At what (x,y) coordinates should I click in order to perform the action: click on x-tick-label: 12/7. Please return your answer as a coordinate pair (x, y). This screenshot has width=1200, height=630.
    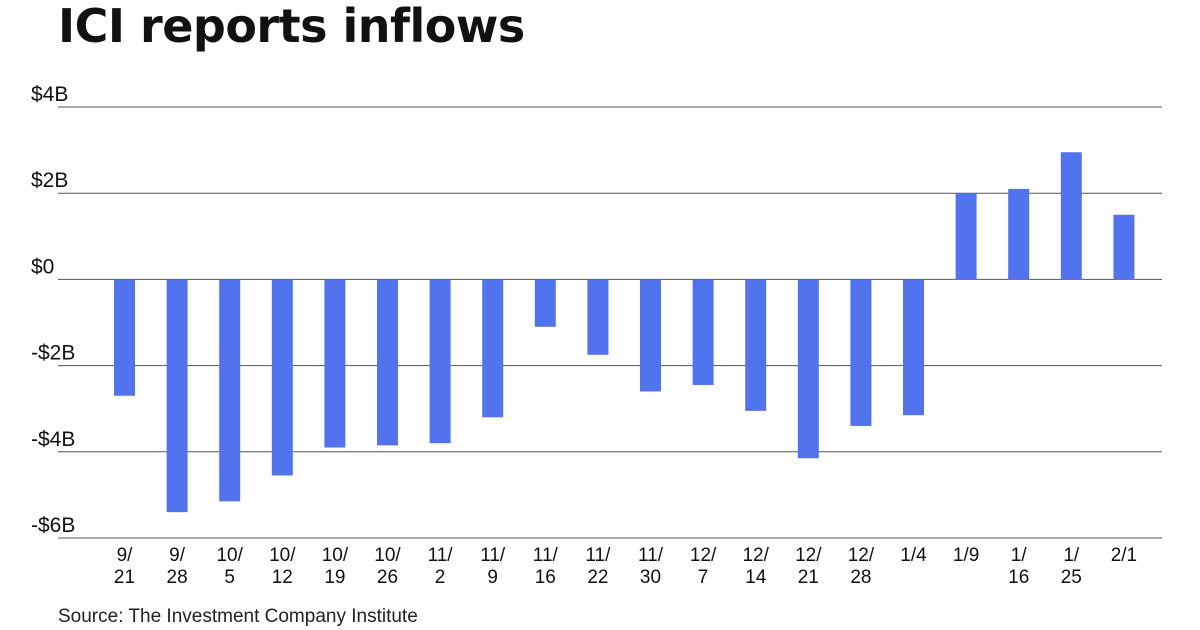
    Looking at the image, I should click on (703, 566).